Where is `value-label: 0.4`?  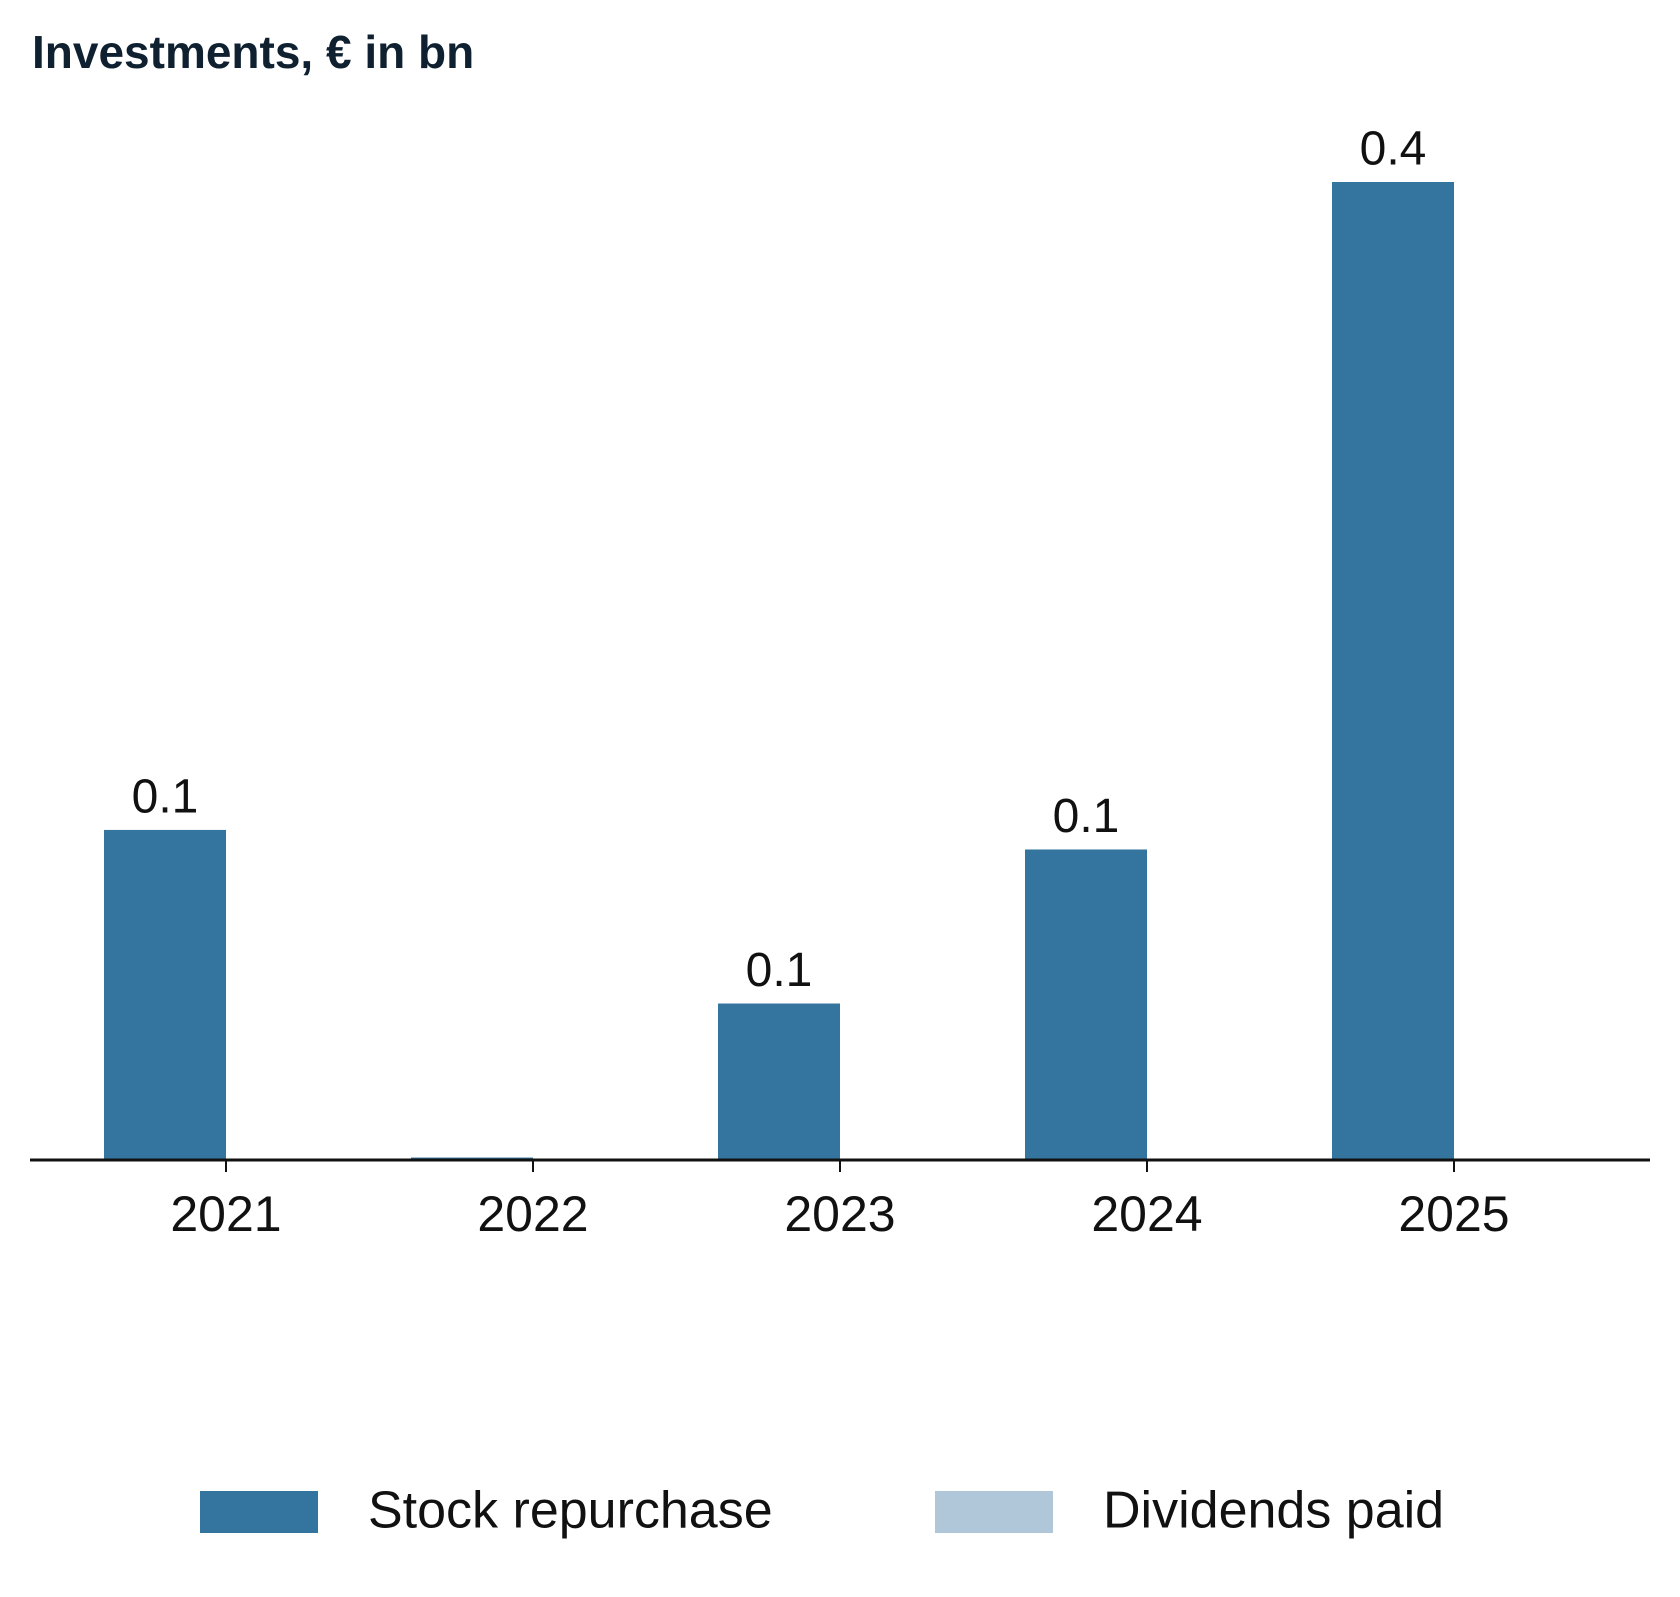
value-label: 0.4 is located at coordinates (1393, 149).